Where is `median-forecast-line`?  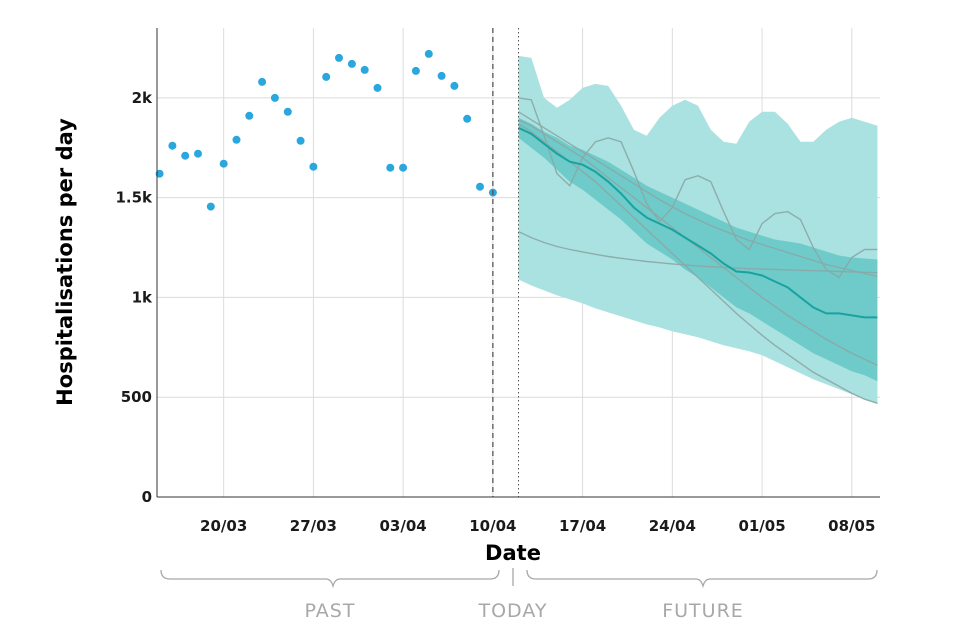
median-forecast-line is located at coordinates (698, 222).